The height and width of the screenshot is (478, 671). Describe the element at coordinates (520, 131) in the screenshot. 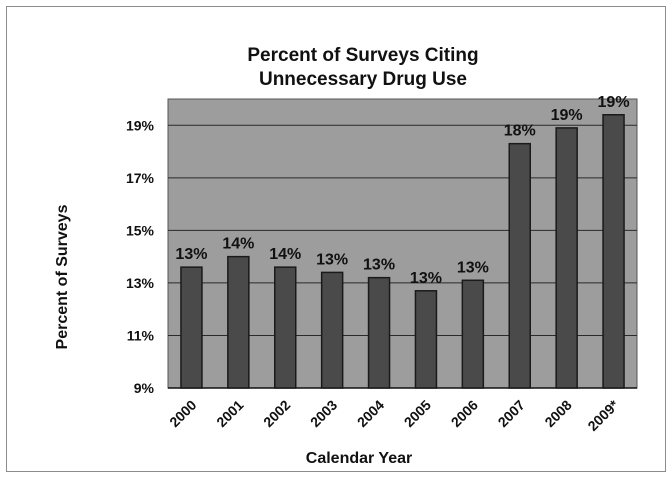

I see `data-label: 18%` at that location.